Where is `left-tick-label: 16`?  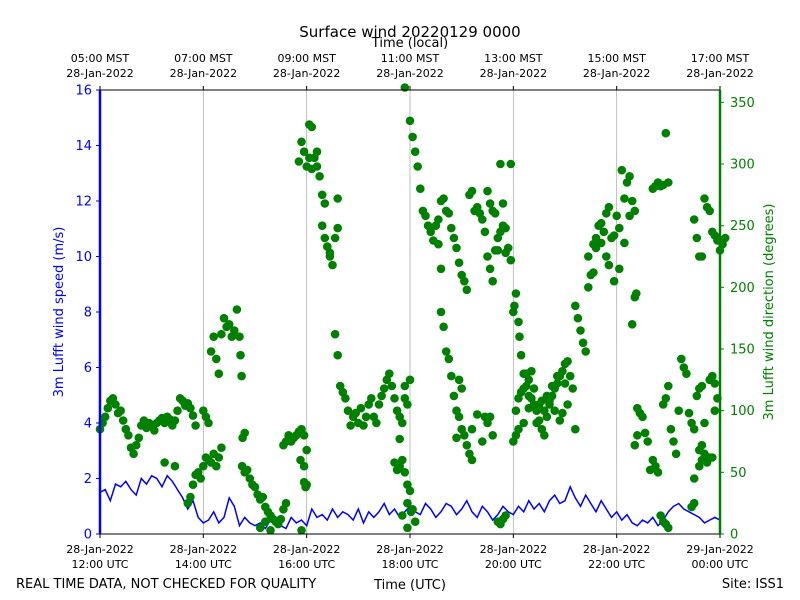 left-tick-label: 16 is located at coordinates (83, 91).